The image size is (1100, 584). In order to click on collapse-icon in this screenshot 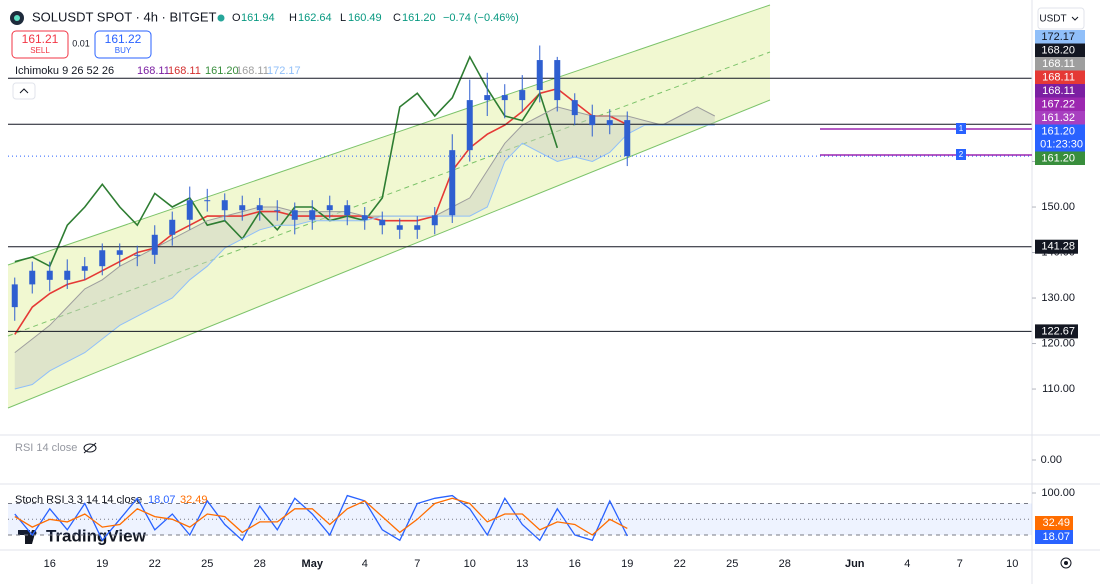, I will do `click(24, 91)`.